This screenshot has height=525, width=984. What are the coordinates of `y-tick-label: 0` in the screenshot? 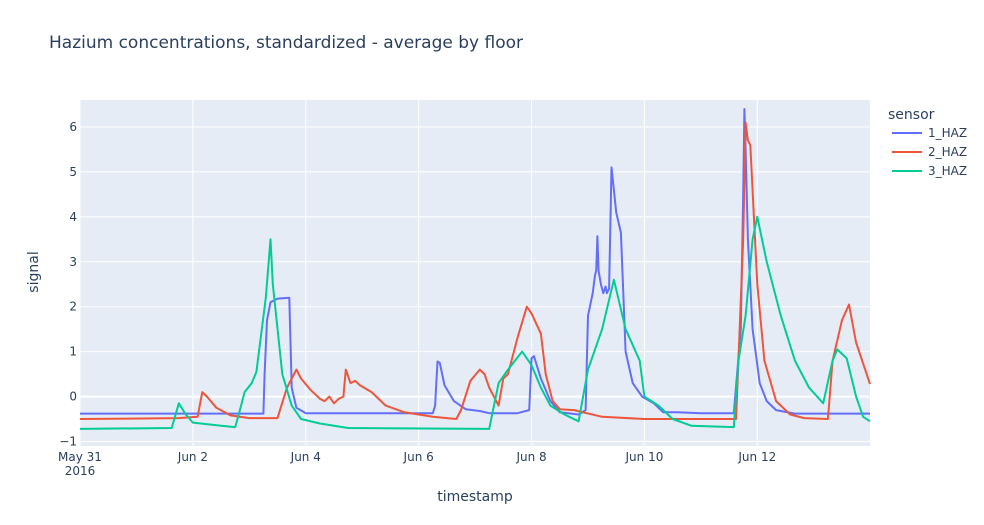 It's located at (73, 397).